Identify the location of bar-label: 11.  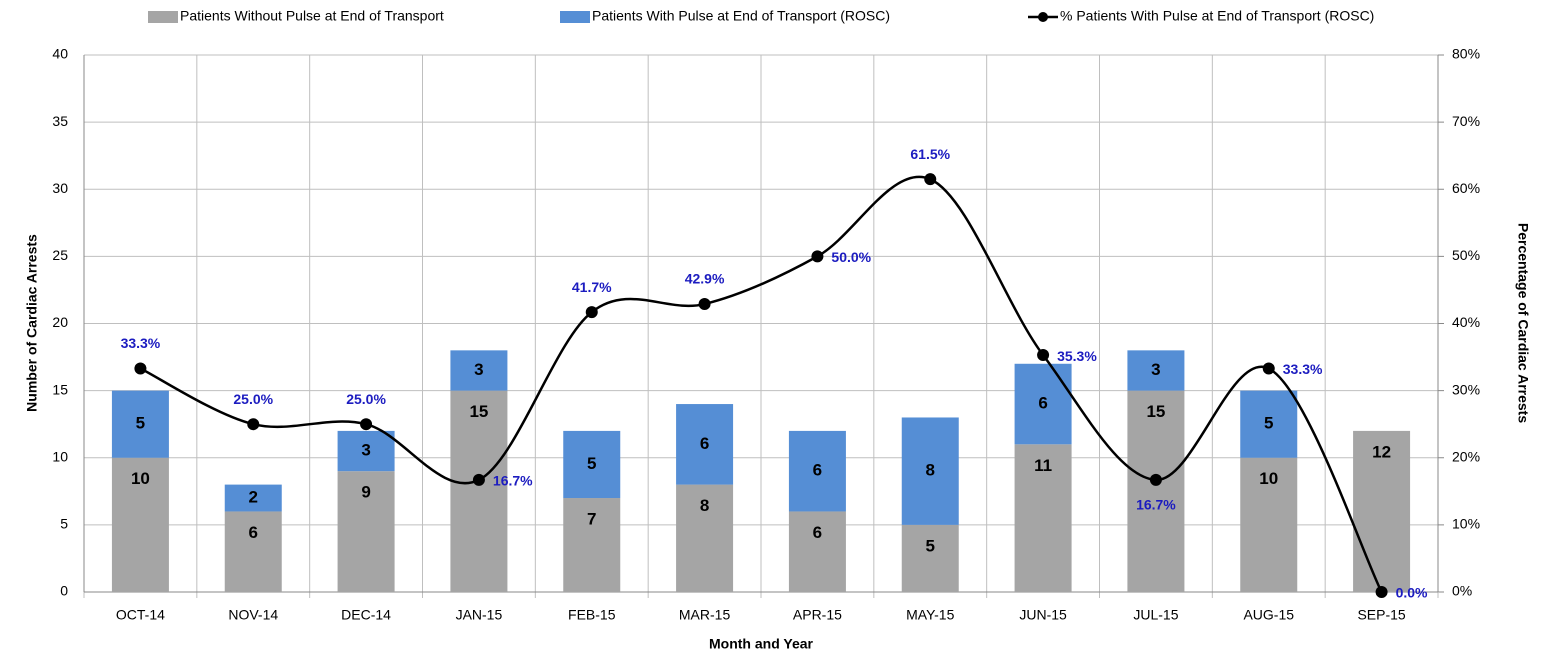
(1043, 465).